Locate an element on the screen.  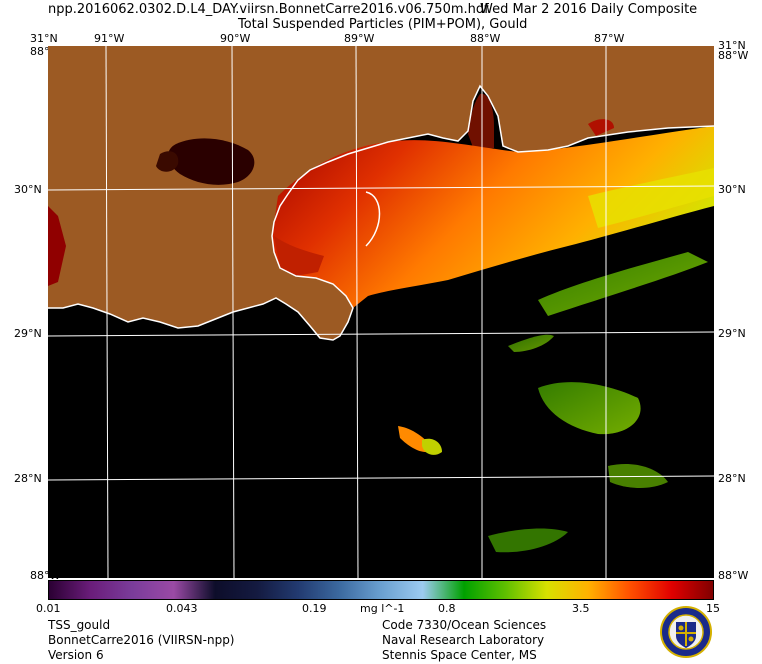
lon-label-88w: 88°W is located at coordinates (485, 38).